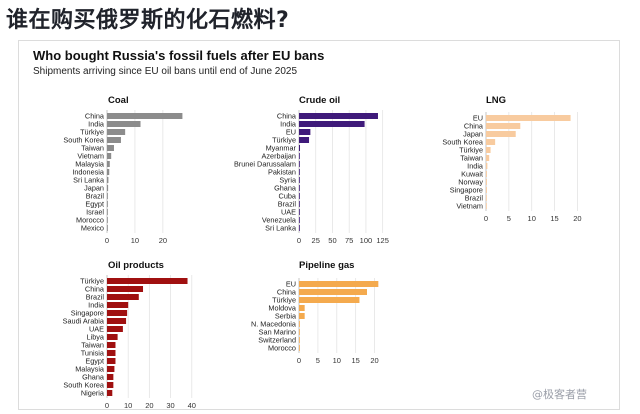 This screenshot has width=640, height=414. I want to click on category-label: Taiwan, so click(92, 148).